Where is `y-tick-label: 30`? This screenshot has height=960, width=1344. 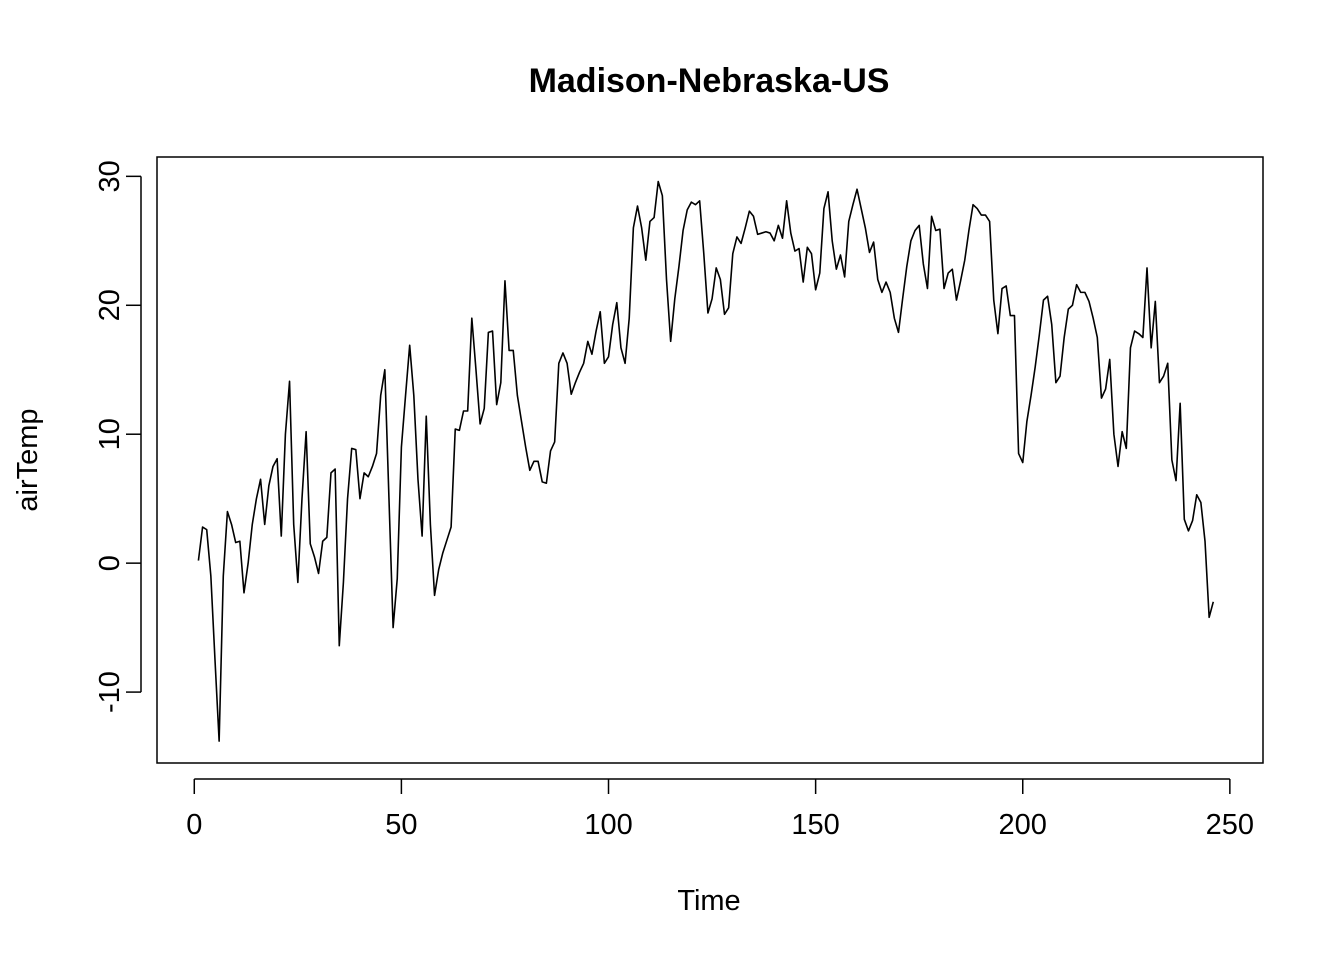 y-tick-label: 30 is located at coordinates (110, 176).